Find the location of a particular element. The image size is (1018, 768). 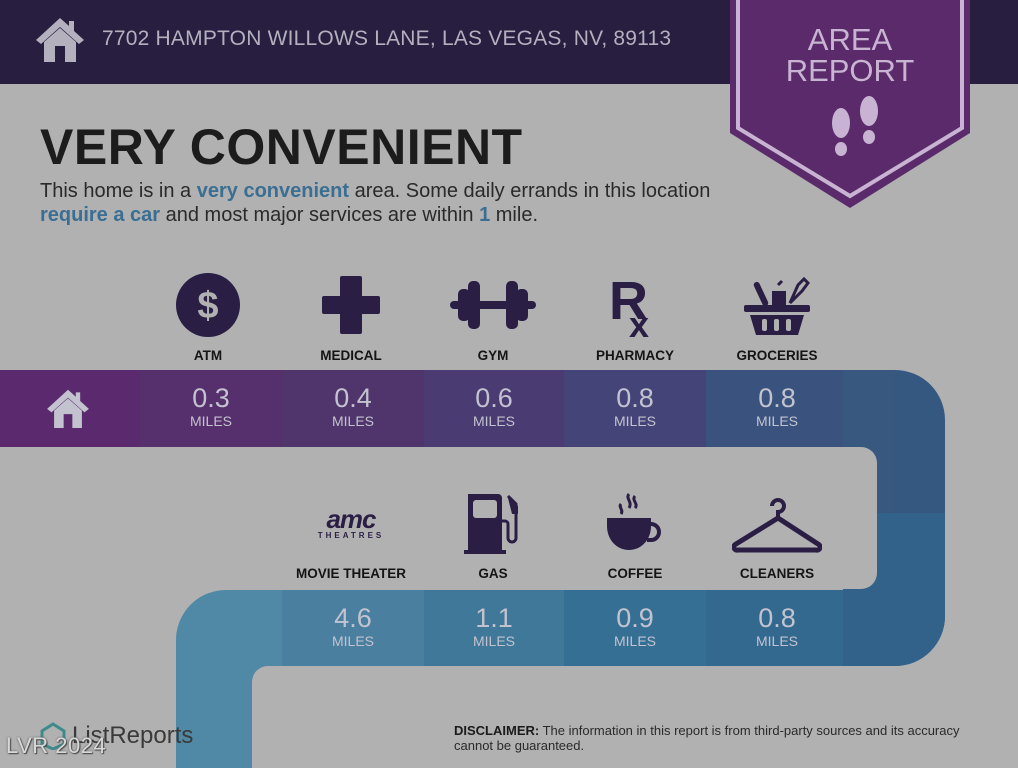

listreports-logo-icon is located at coordinates (53, 736).